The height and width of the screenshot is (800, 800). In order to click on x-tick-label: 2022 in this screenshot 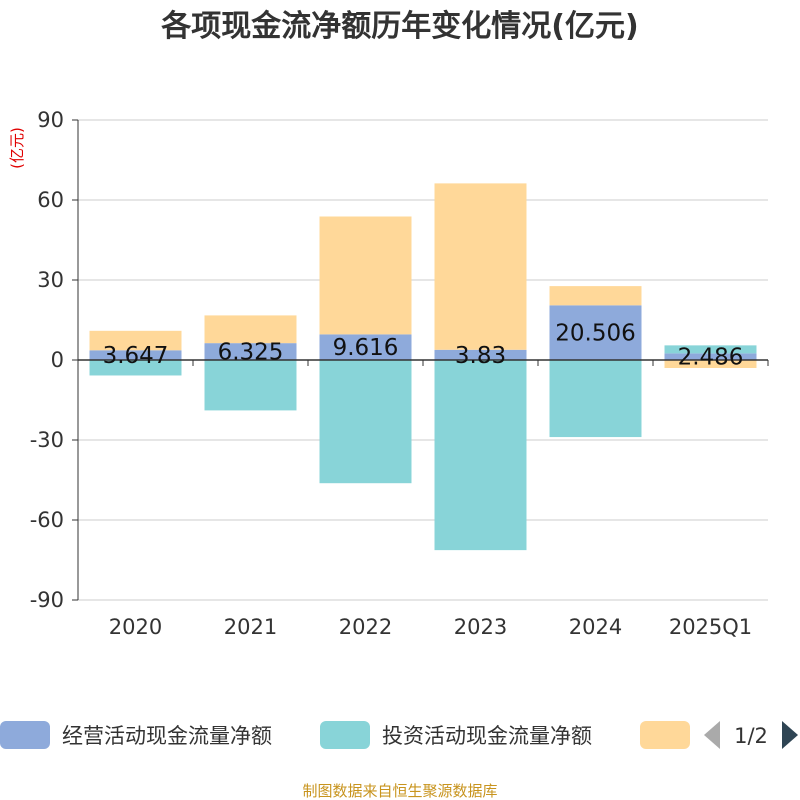, I will do `click(365, 627)`.